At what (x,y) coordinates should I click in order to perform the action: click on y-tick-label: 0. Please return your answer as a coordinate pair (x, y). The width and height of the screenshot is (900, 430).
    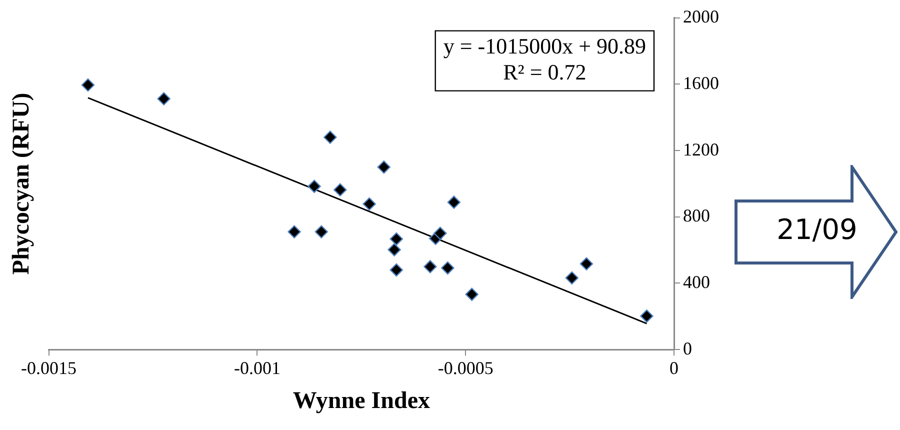
    Looking at the image, I should click on (687, 348).